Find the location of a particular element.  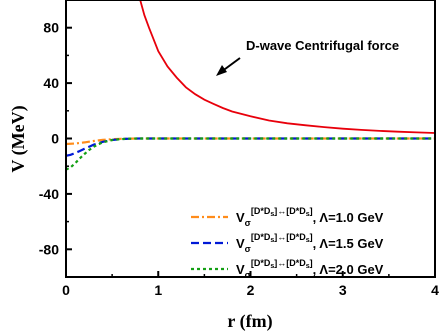

x-tick-label-0: 0 is located at coordinates (66, 290).